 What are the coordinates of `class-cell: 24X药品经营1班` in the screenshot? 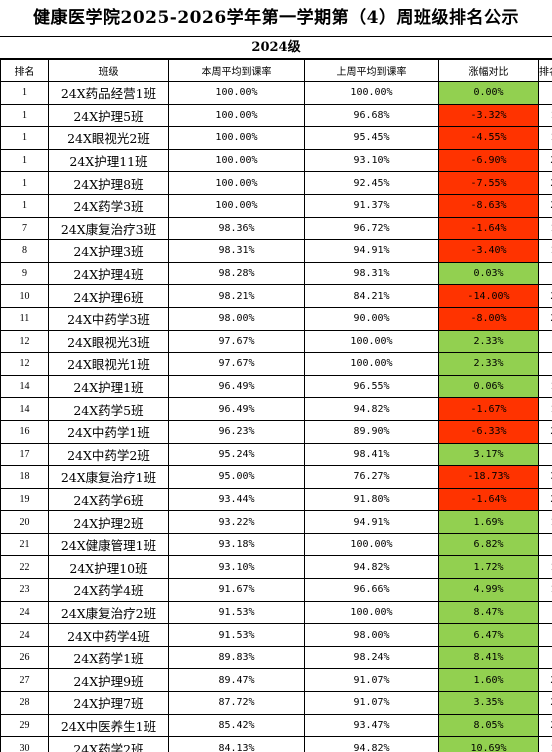 It's located at (108, 93).